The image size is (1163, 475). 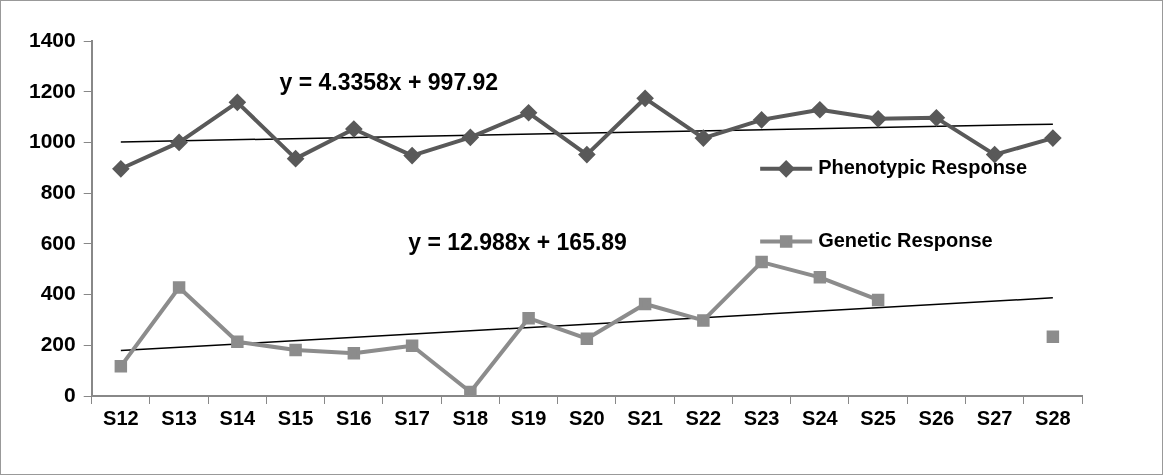 I want to click on y-tick-label: 600, so click(x=58, y=242).